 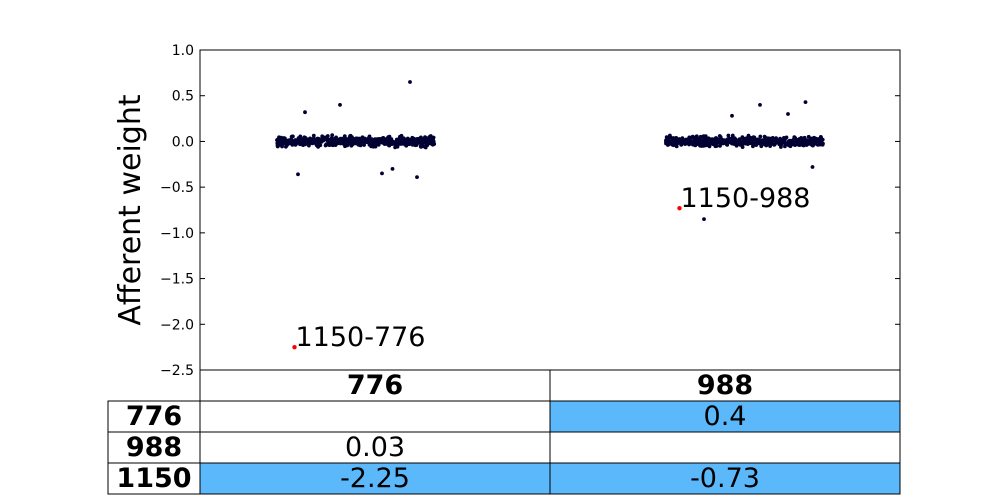 I want to click on y-tick-label: 0.0, so click(x=183, y=142).